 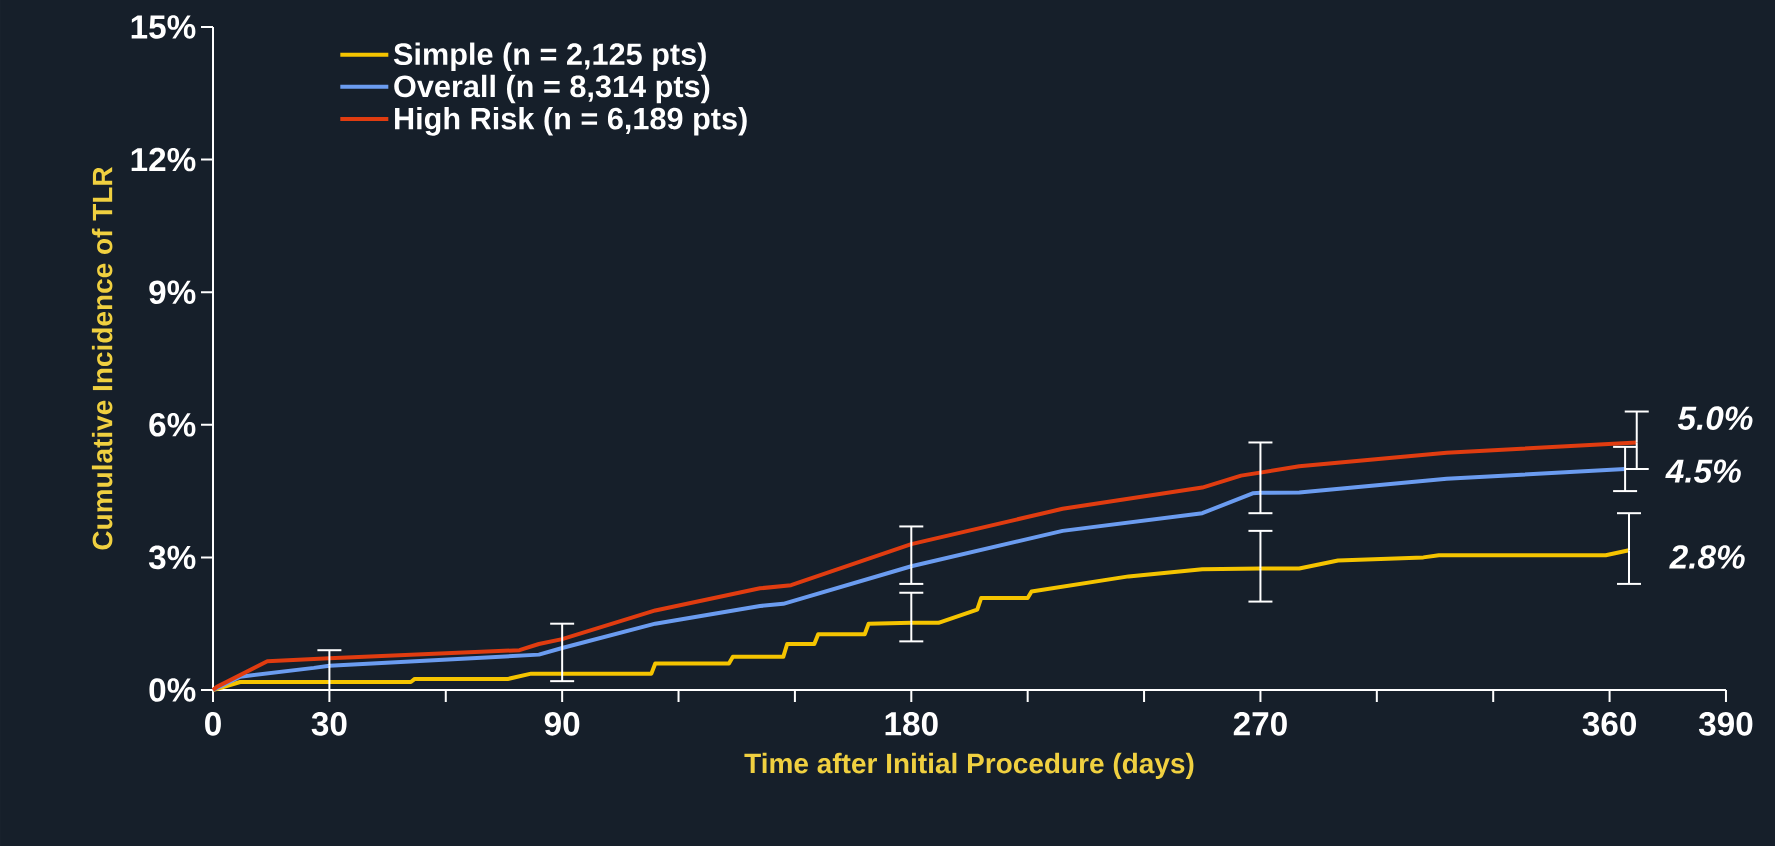 I want to click on y-tick-label: 3%, so click(x=172, y=557).